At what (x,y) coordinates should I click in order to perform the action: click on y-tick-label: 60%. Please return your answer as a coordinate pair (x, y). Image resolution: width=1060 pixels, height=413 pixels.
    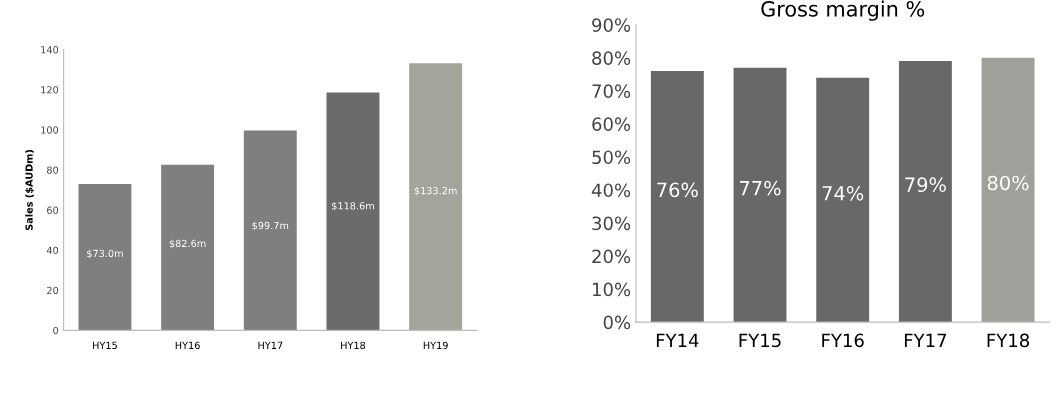
    Looking at the image, I should click on (611, 124).